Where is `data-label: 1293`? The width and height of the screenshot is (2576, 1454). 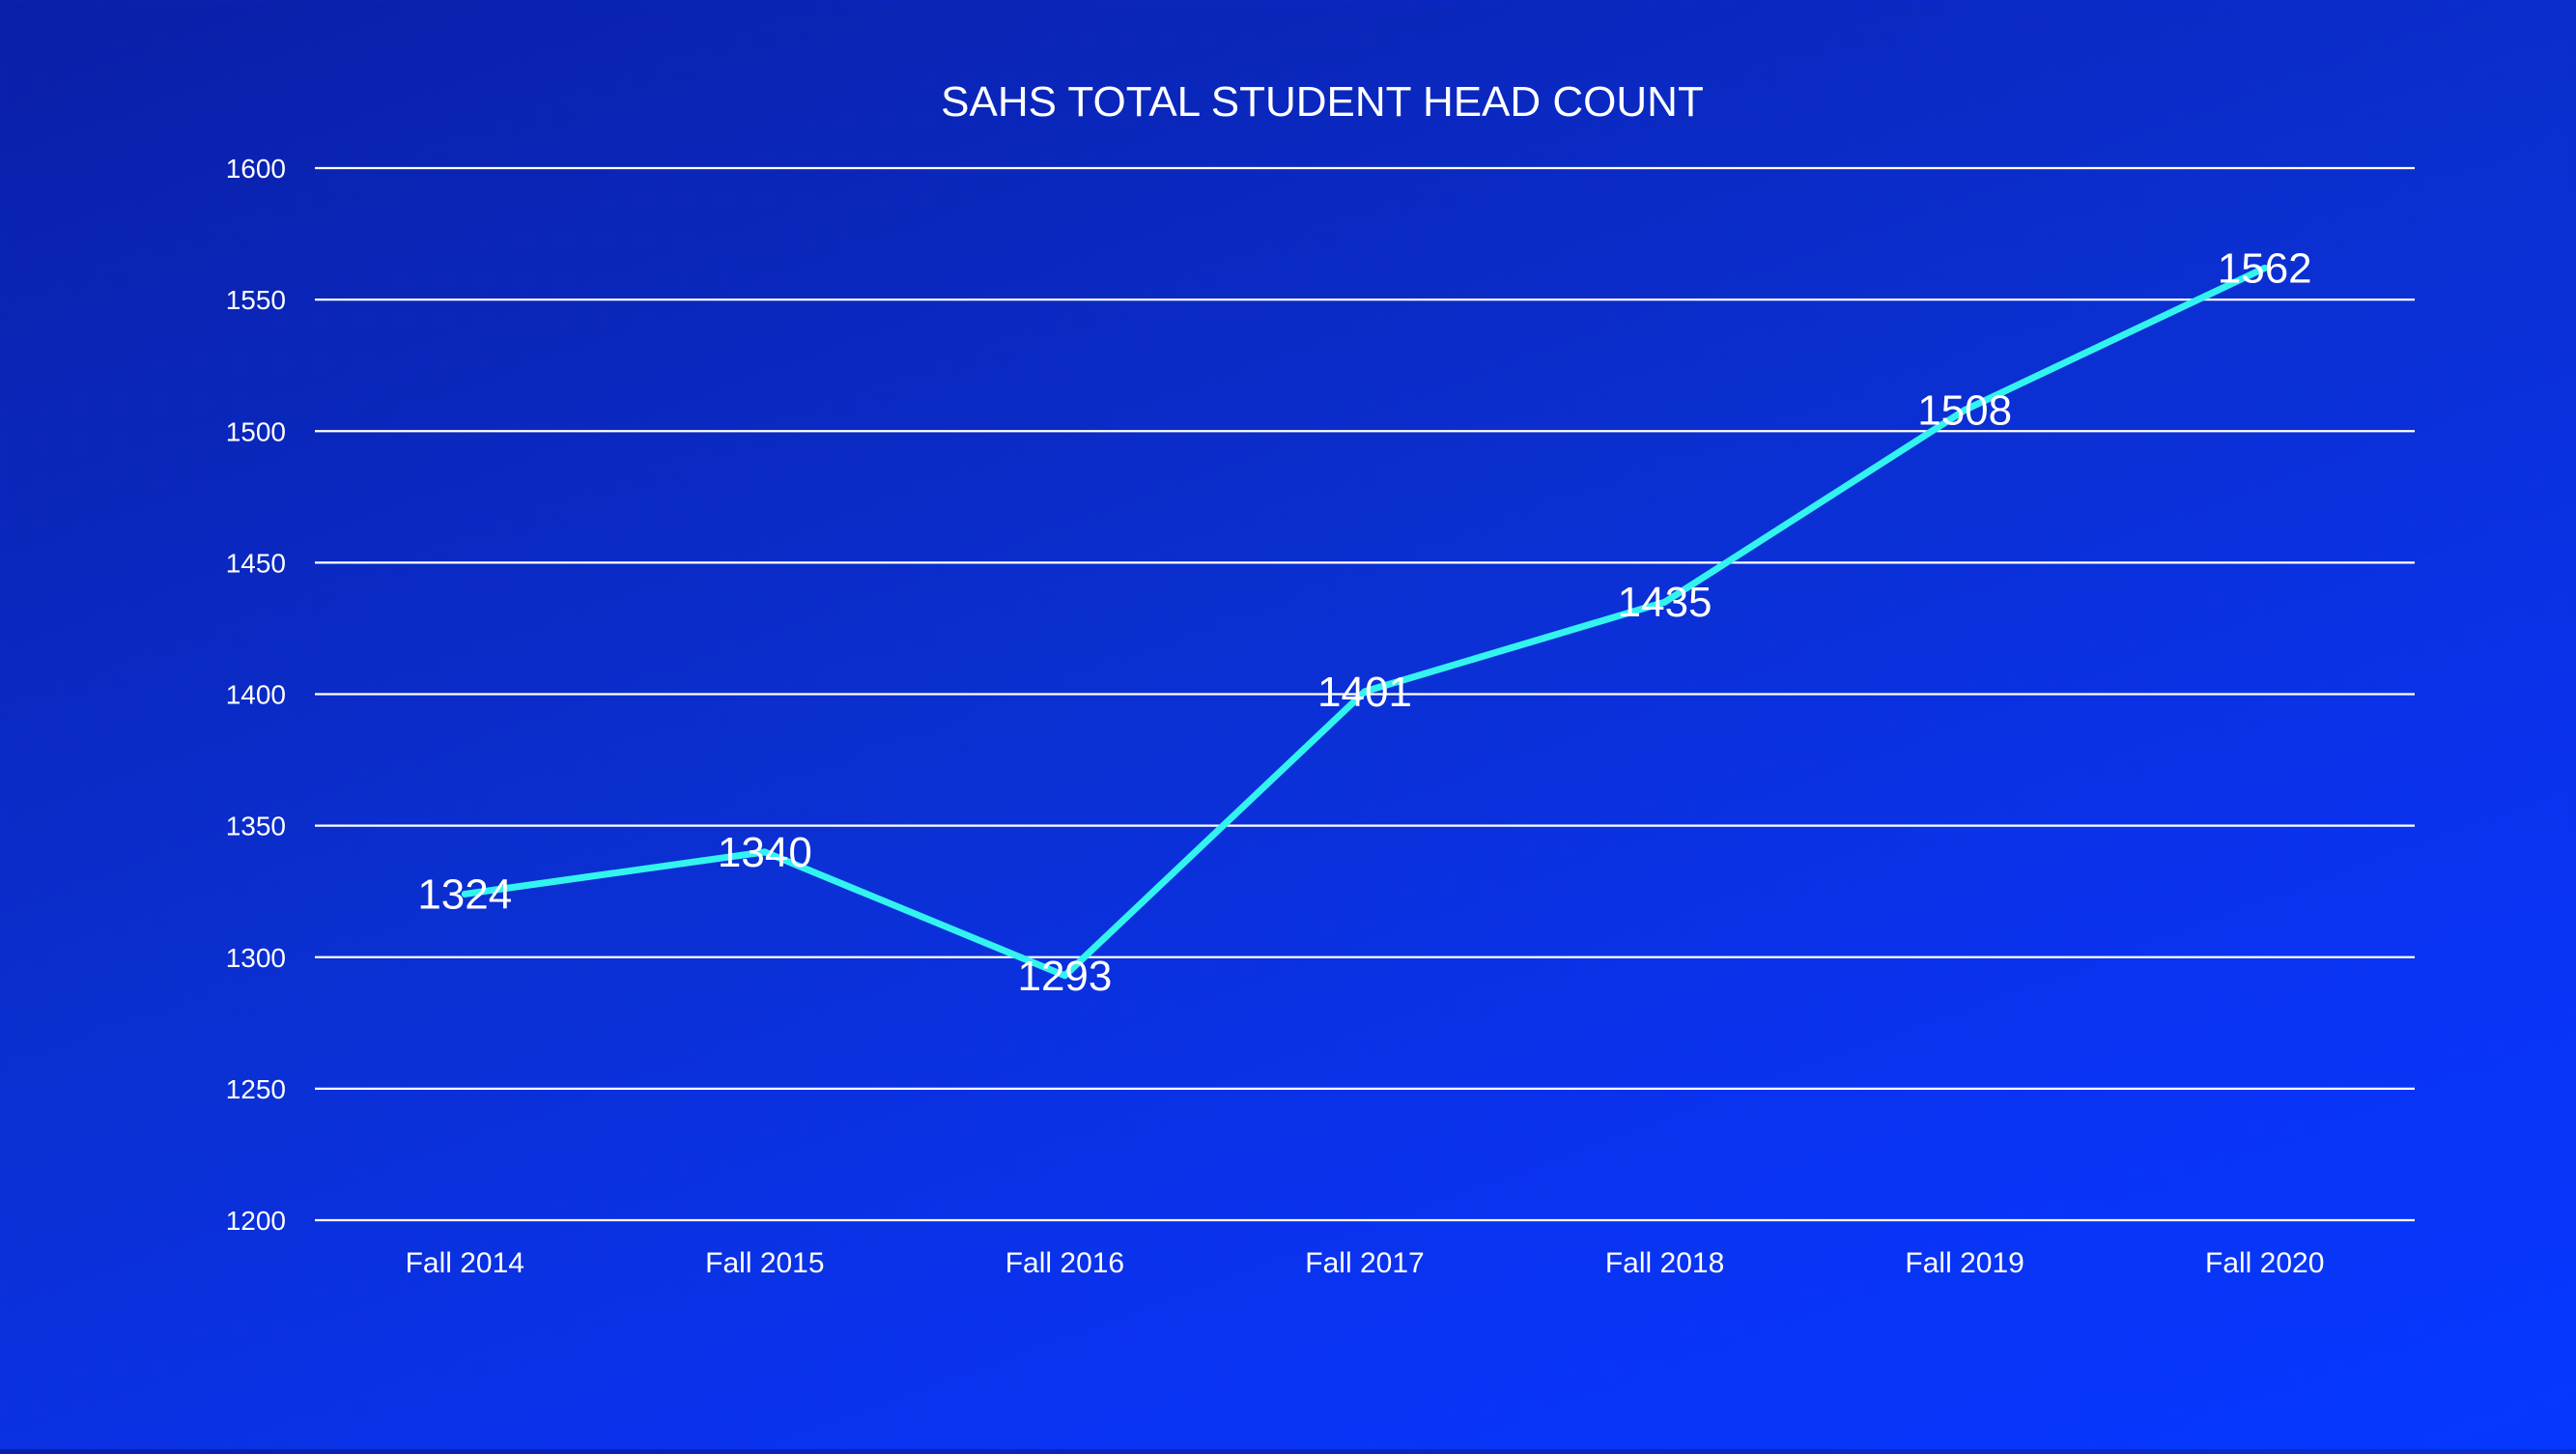 data-label: 1293 is located at coordinates (1064, 977).